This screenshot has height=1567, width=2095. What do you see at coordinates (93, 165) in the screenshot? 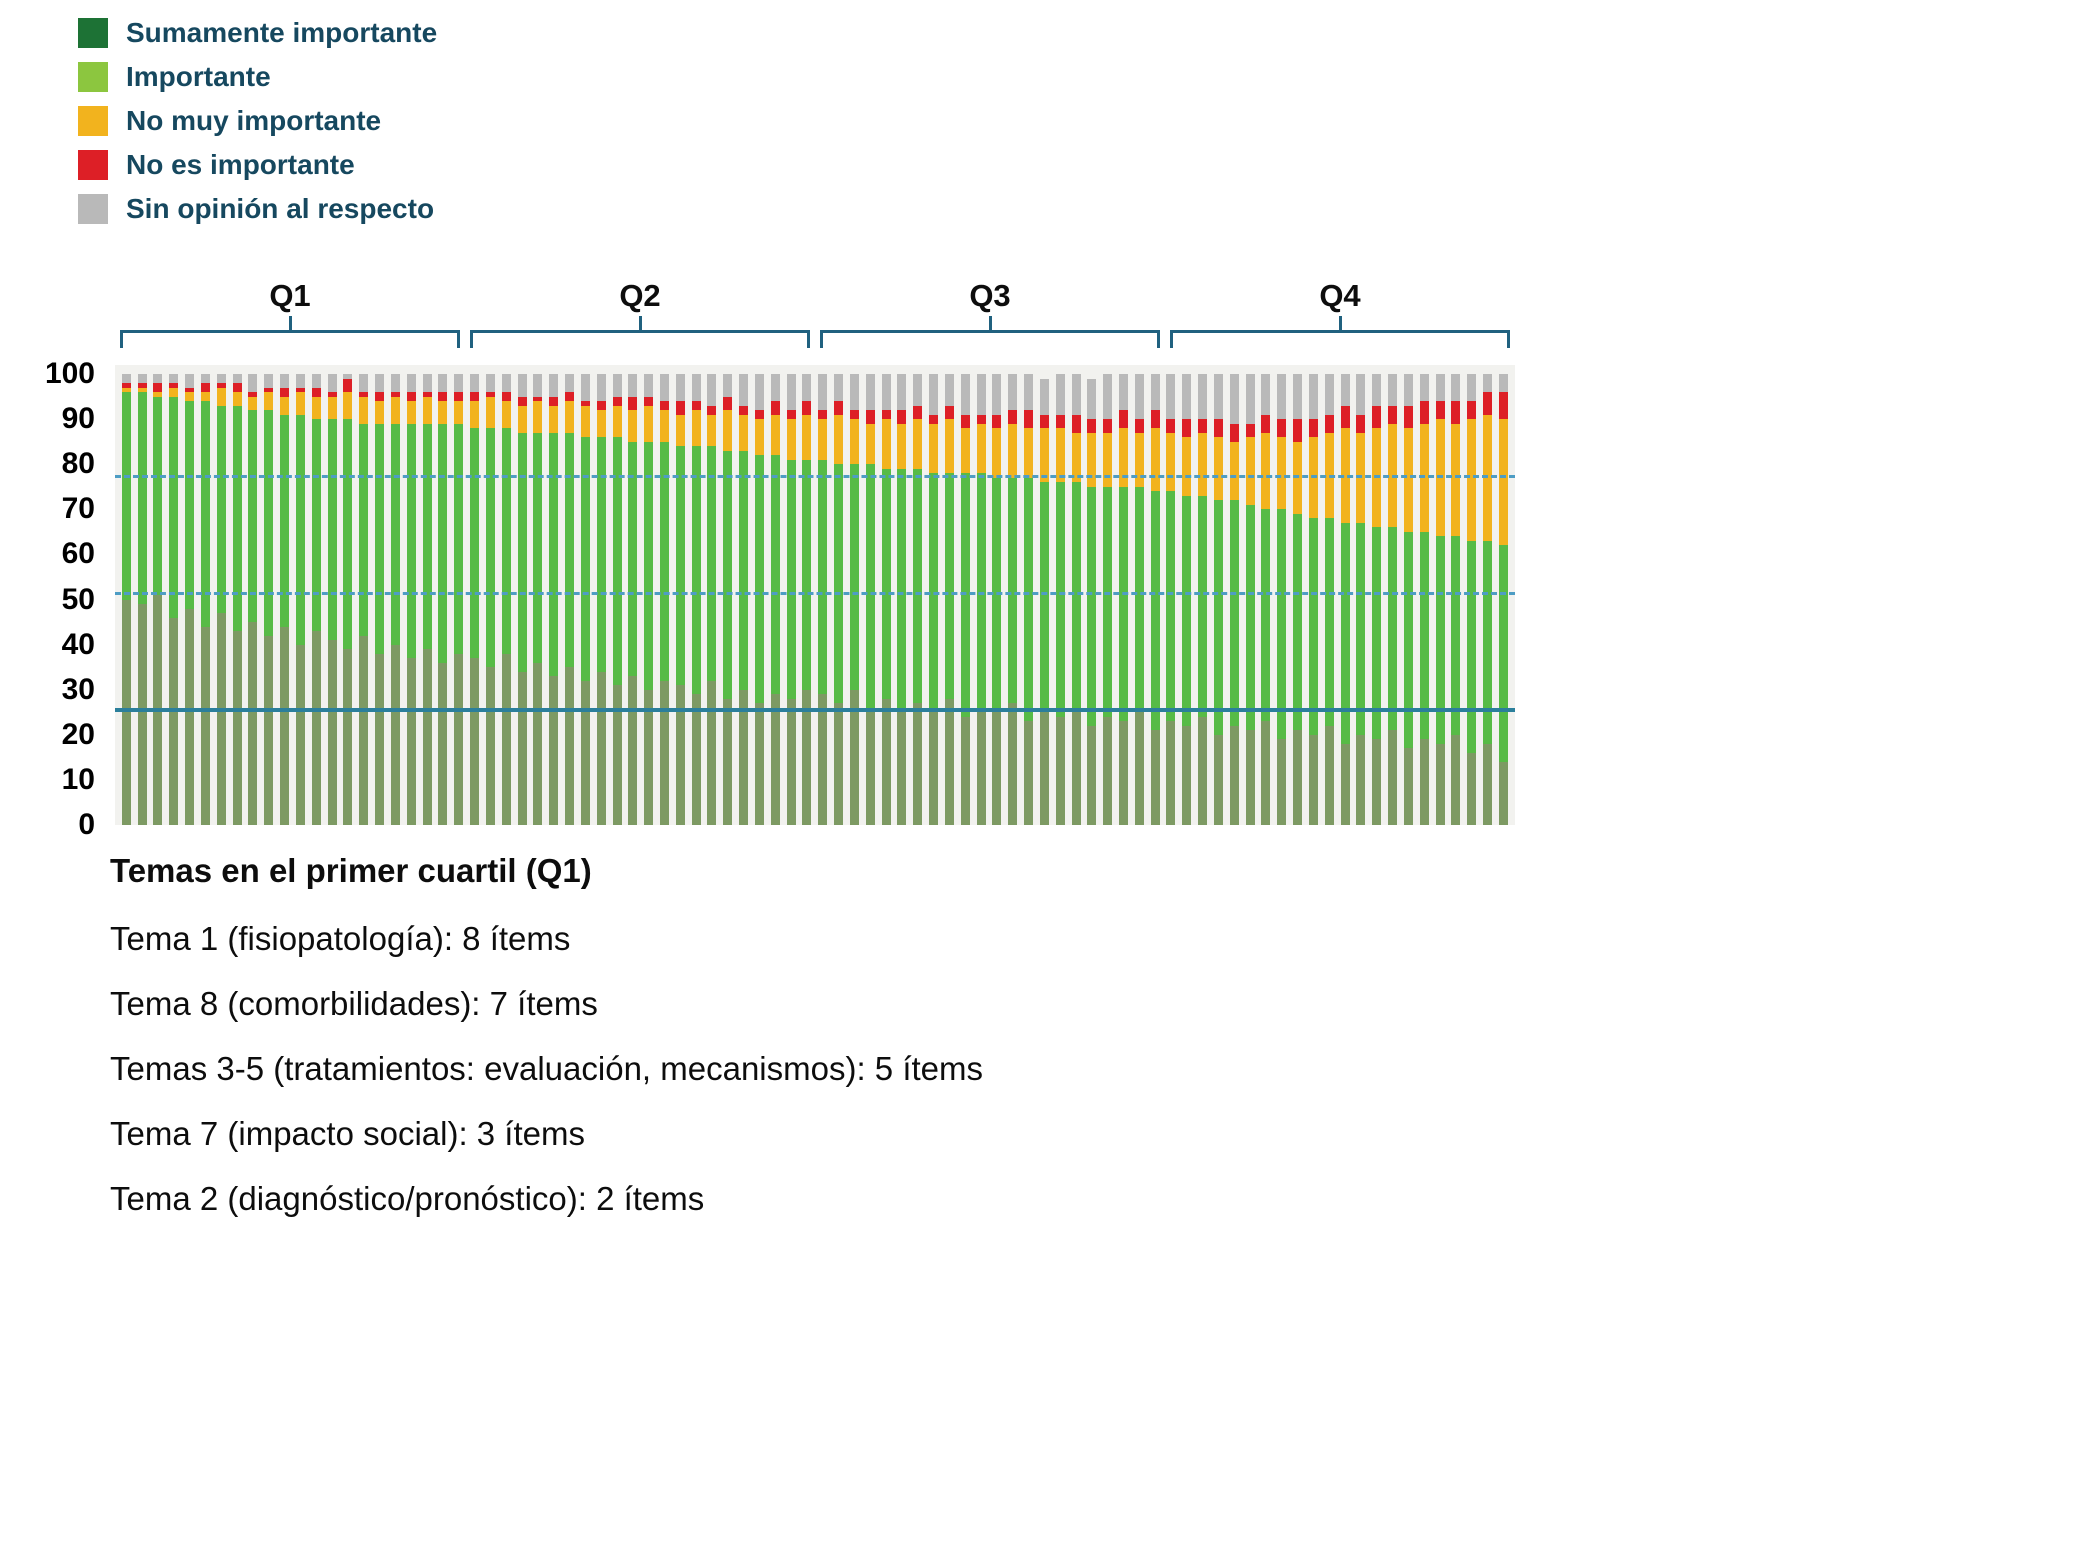
I see `legend-swatch` at bounding box center [93, 165].